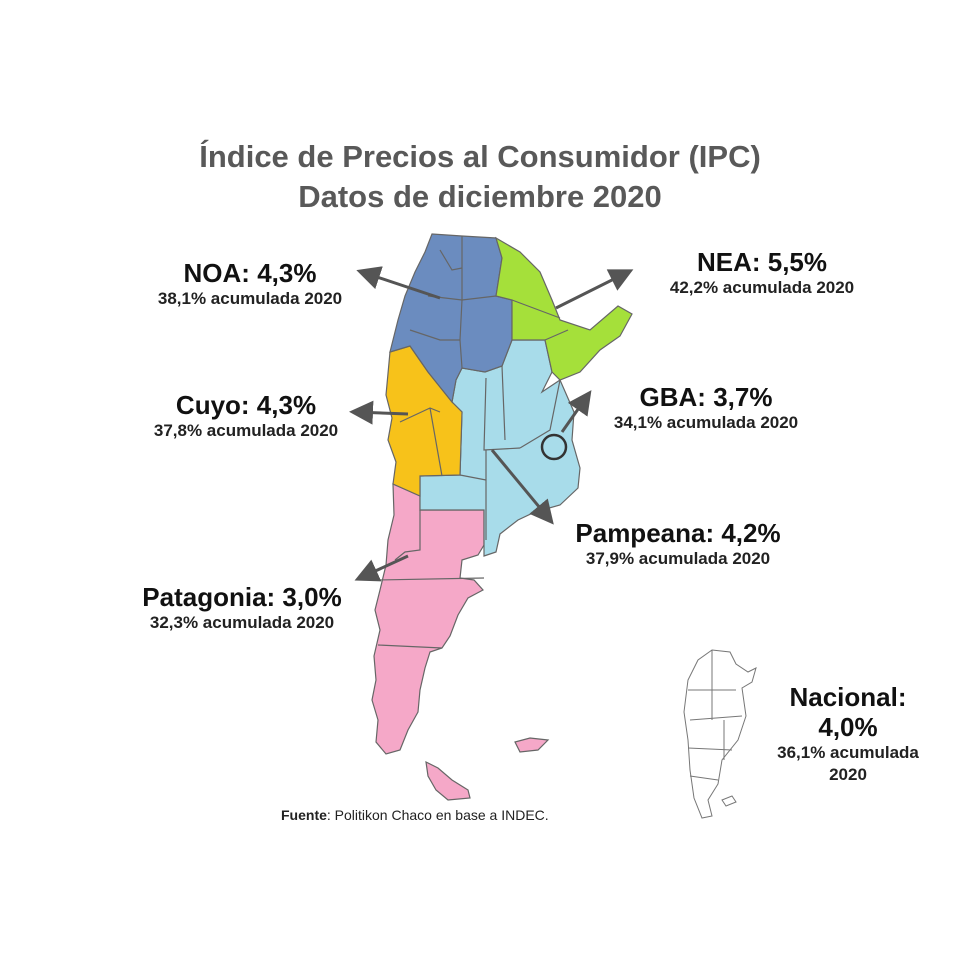 The height and width of the screenshot is (960, 960). I want to click on cuyo-rate: Cuyo: 4,3%, so click(246, 405).